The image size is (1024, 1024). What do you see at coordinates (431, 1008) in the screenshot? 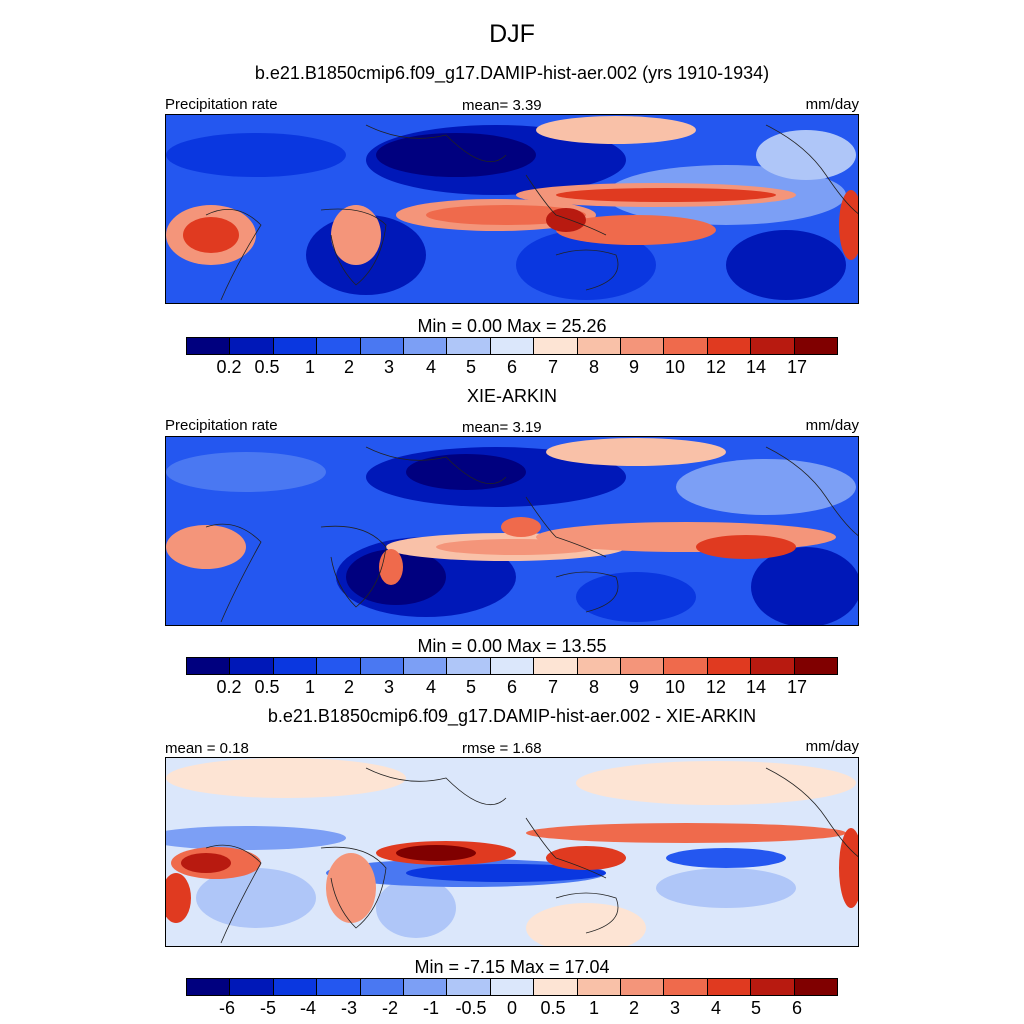
I see `colorbar-tick-label: -1` at bounding box center [431, 1008].